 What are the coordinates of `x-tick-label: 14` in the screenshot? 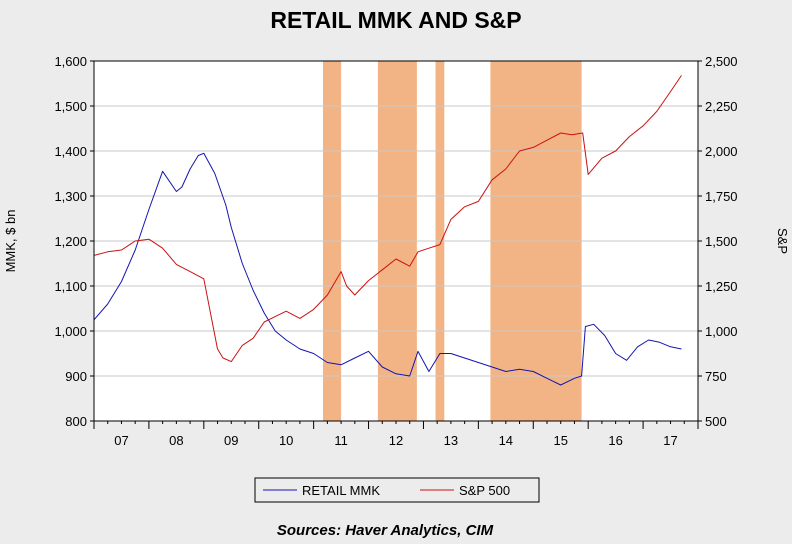 It's located at (506, 440).